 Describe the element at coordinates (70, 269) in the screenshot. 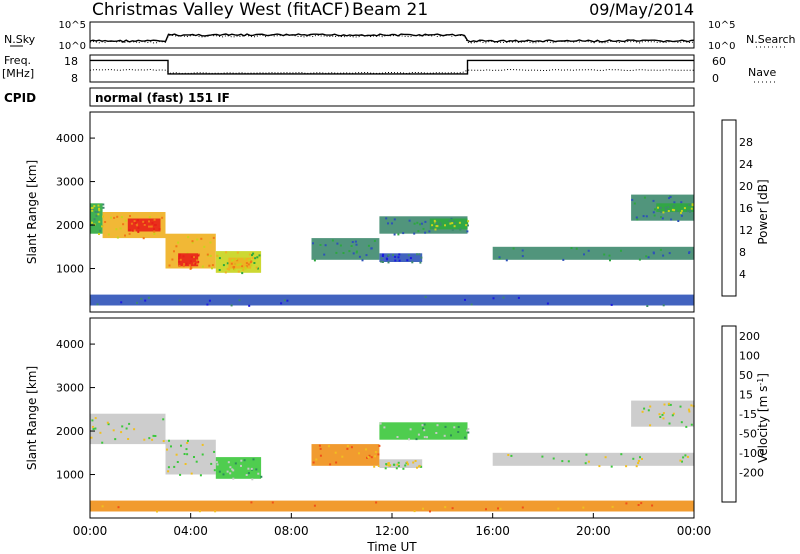

I see `ytick-label: 1000` at that location.